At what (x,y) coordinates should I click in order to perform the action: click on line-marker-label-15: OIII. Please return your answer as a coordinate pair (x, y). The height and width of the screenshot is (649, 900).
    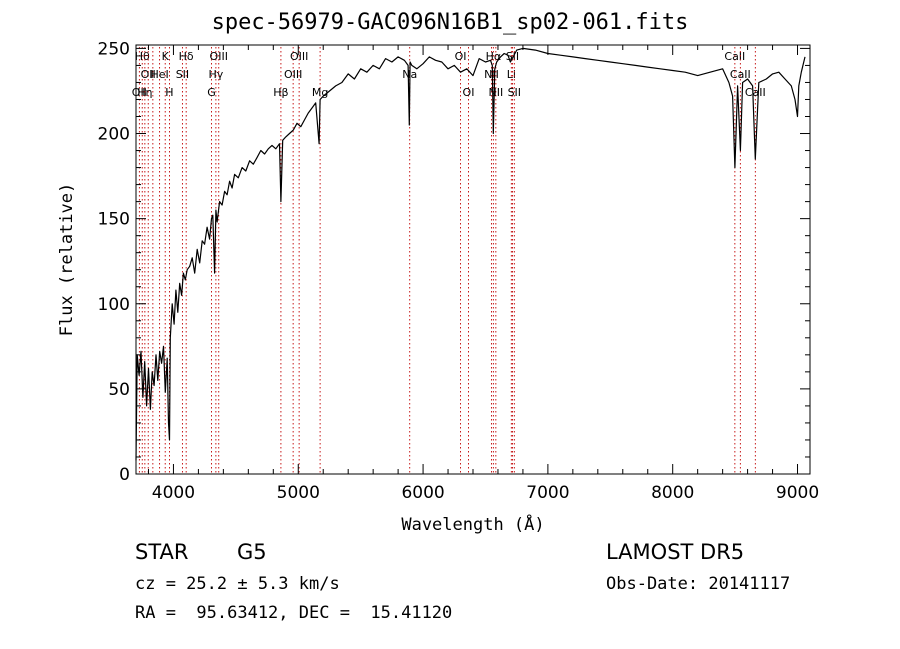
    Looking at the image, I should click on (299, 56).